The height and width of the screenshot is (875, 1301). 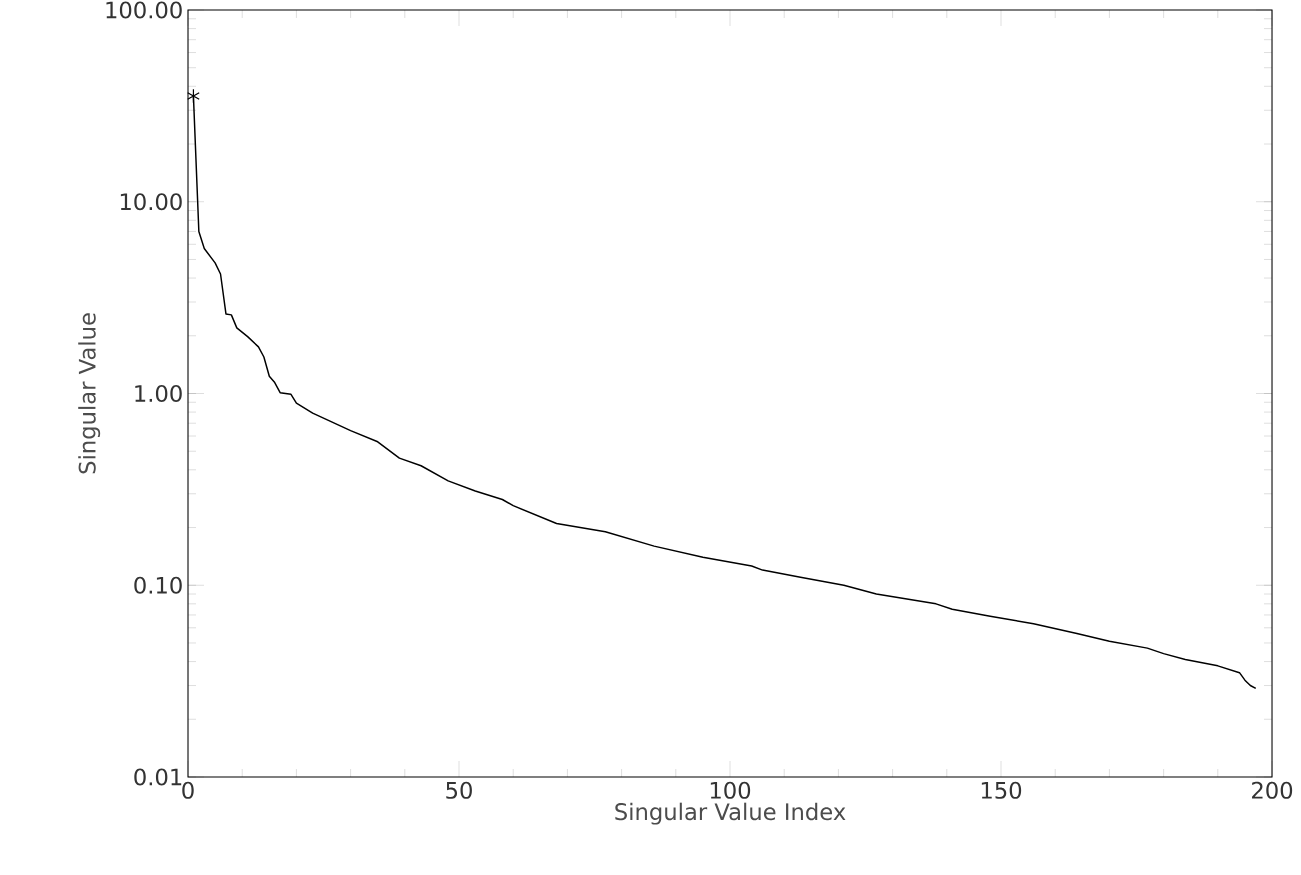 I want to click on x-tick-label: 150, so click(x=1001, y=790).